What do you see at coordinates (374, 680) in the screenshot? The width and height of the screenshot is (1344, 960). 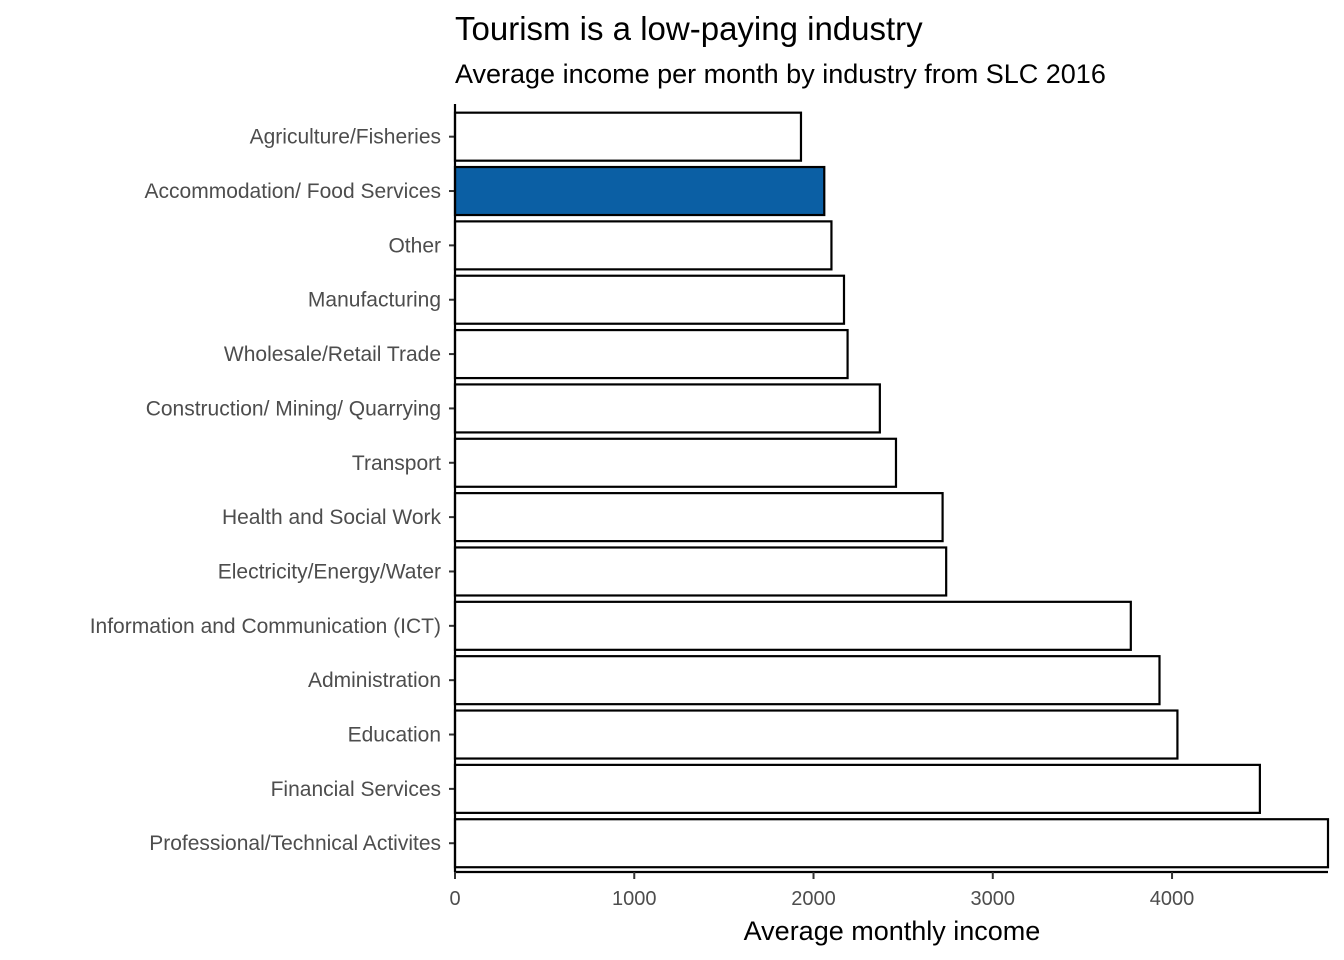 I see `y-tick-label-administration: Administration` at bounding box center [374, 680].